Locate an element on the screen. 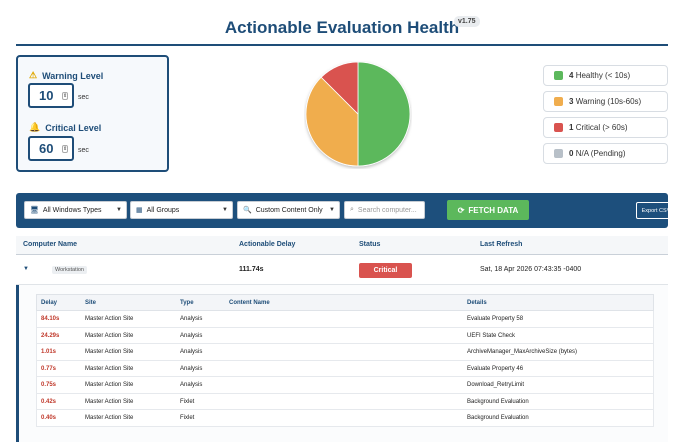 This screenshot has width=690, height=442. warning-triangle-icon: ⚠ is located at coordinates (33, 75).